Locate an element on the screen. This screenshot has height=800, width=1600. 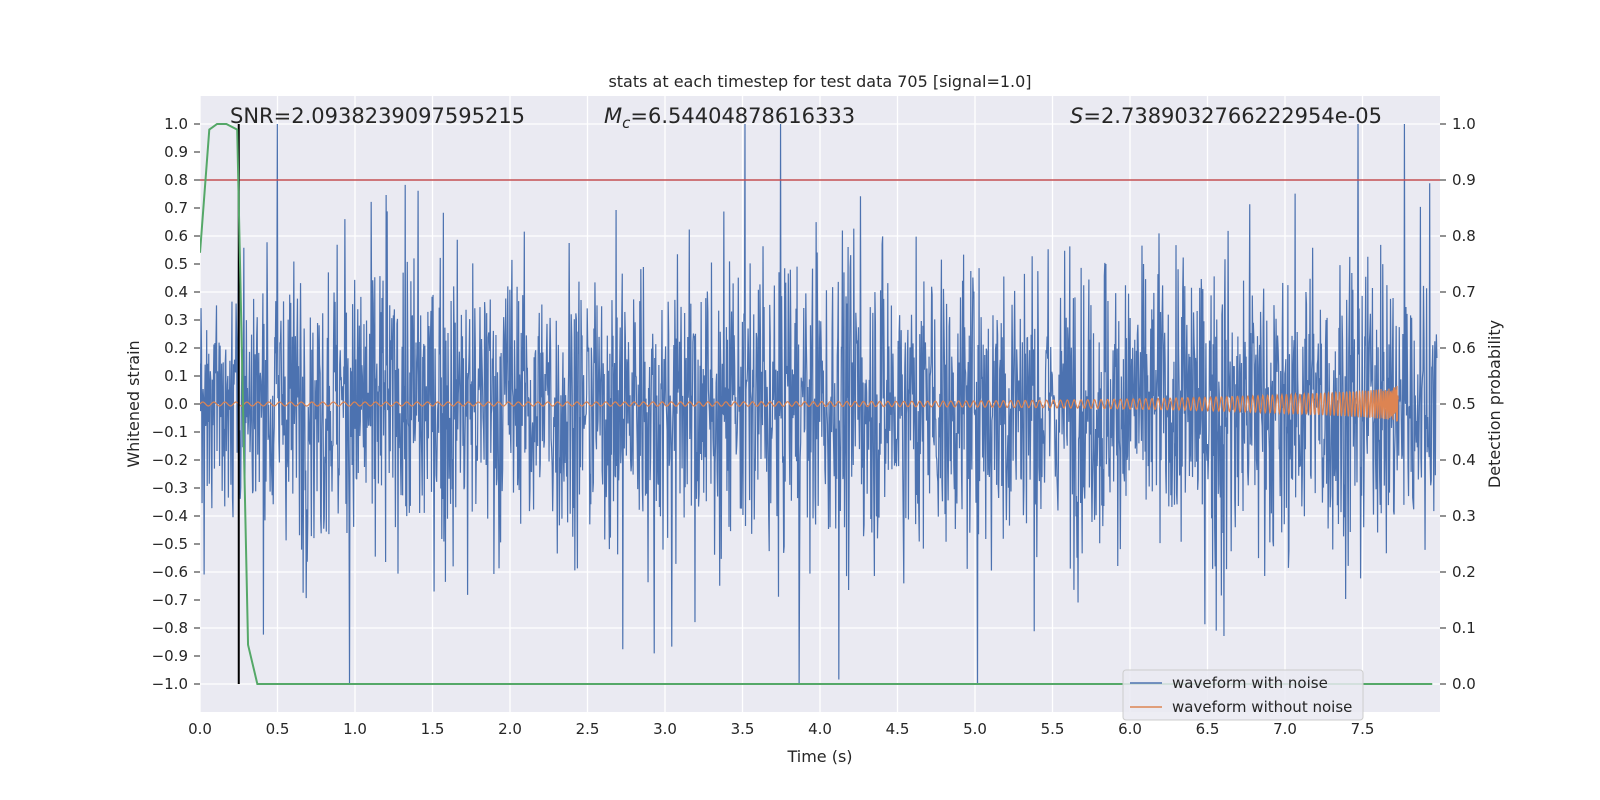
y-tick-label: −0.6 is located at coordinates (170, 572).